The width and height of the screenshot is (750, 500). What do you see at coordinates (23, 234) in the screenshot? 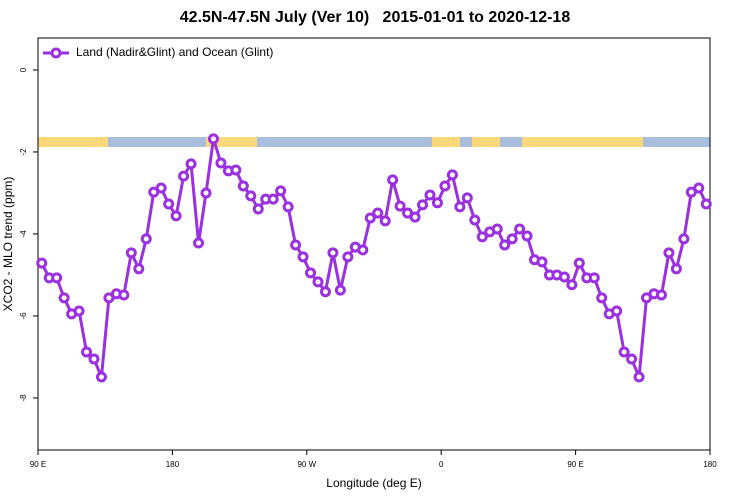
I see `y-tick-label: -4` at bounding box center [23, 234].